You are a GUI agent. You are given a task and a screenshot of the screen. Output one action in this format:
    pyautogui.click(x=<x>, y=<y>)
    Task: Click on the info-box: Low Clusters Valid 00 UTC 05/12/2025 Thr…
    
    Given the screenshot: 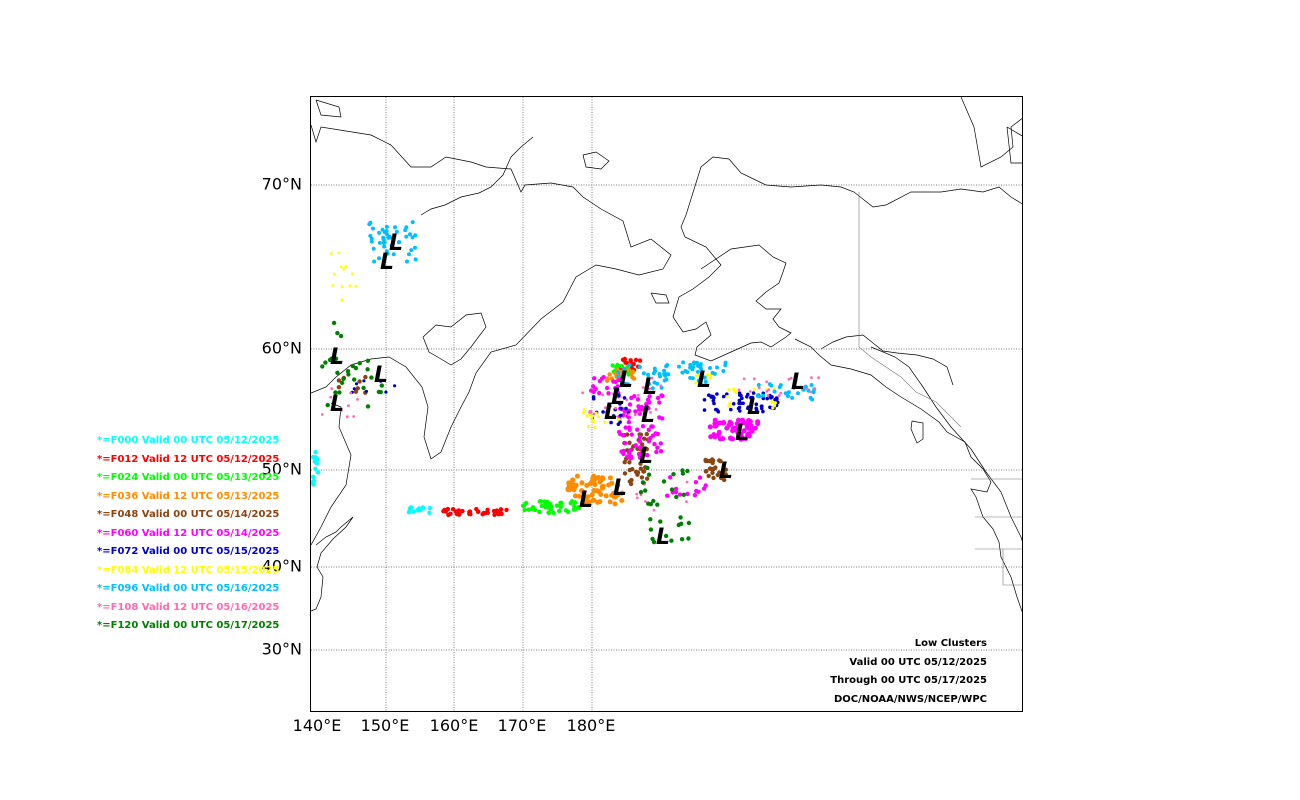 What is the action you would take?
    pyautogui.click(x=893, y=674)
    